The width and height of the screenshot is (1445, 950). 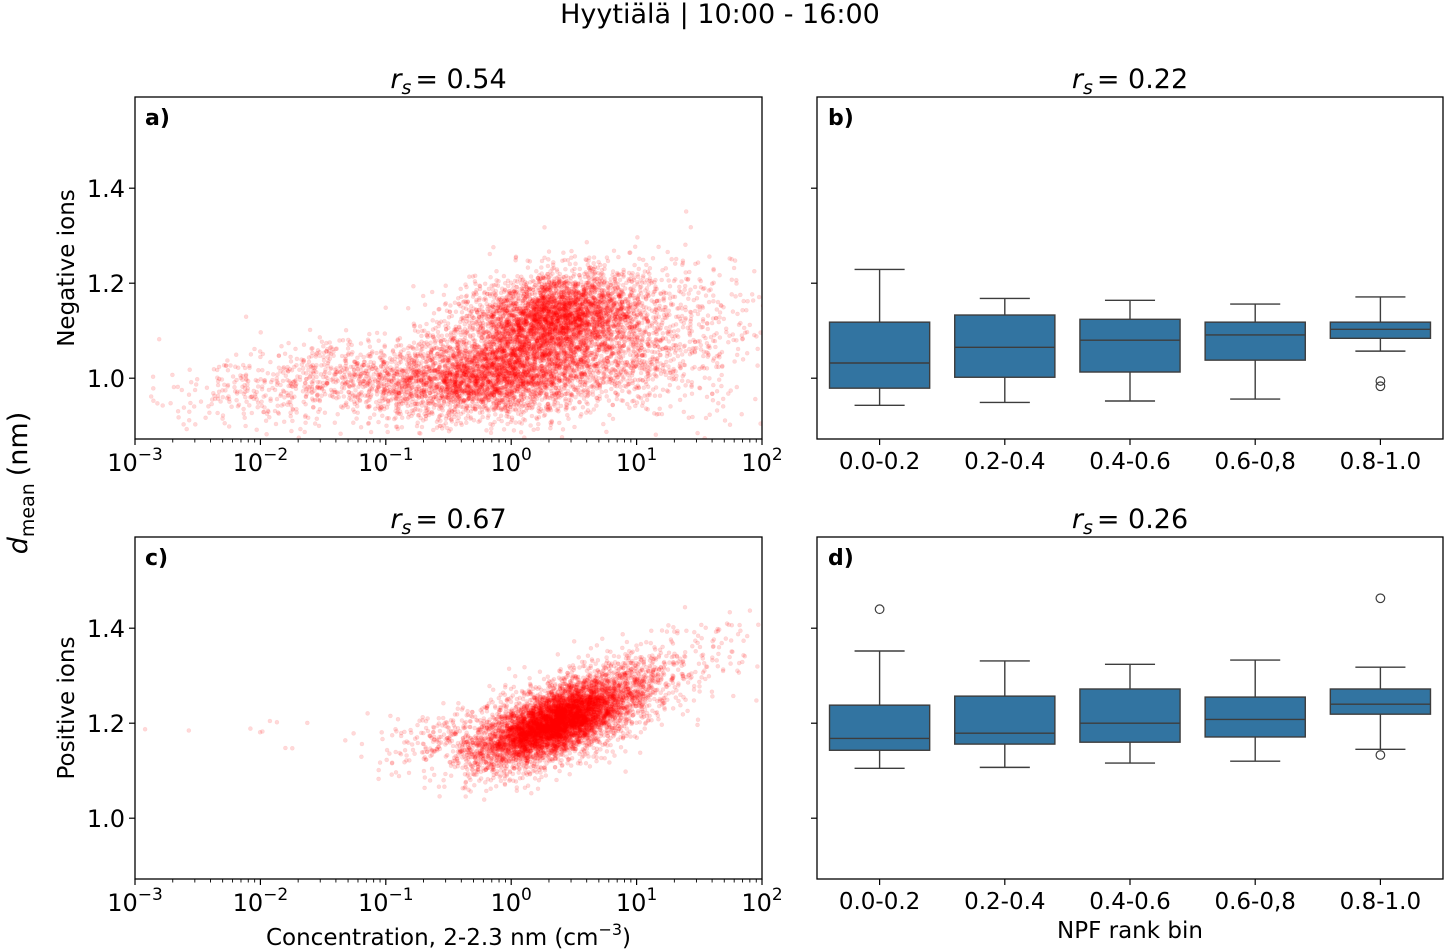 What do you see at coordinates (21, 483) in the screenshot?
I see `shared-ylabel: dmean(nm)` at bounding box center [21, 483].